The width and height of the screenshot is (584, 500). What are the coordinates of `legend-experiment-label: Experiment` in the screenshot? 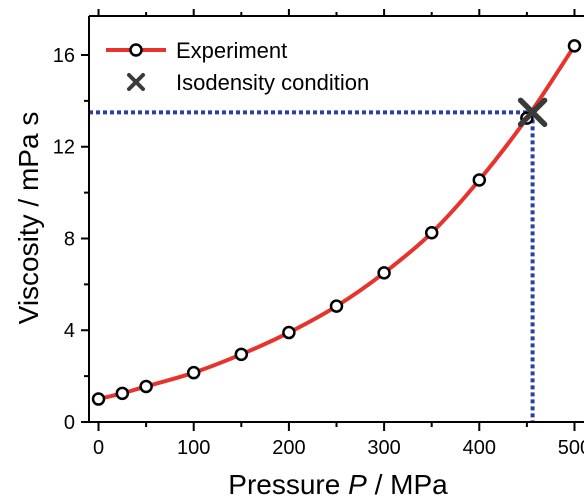 It's located at (231, 50).